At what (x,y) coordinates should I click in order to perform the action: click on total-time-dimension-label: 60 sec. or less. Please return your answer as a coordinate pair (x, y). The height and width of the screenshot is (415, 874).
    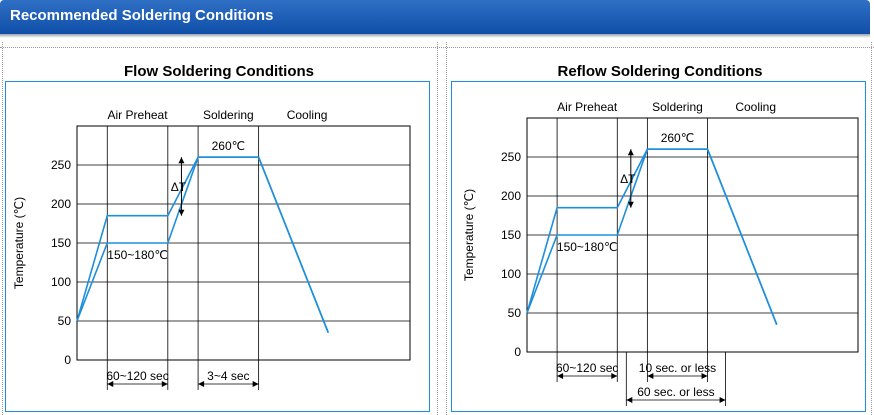
    Looking at the image, I should click on (675, 392).